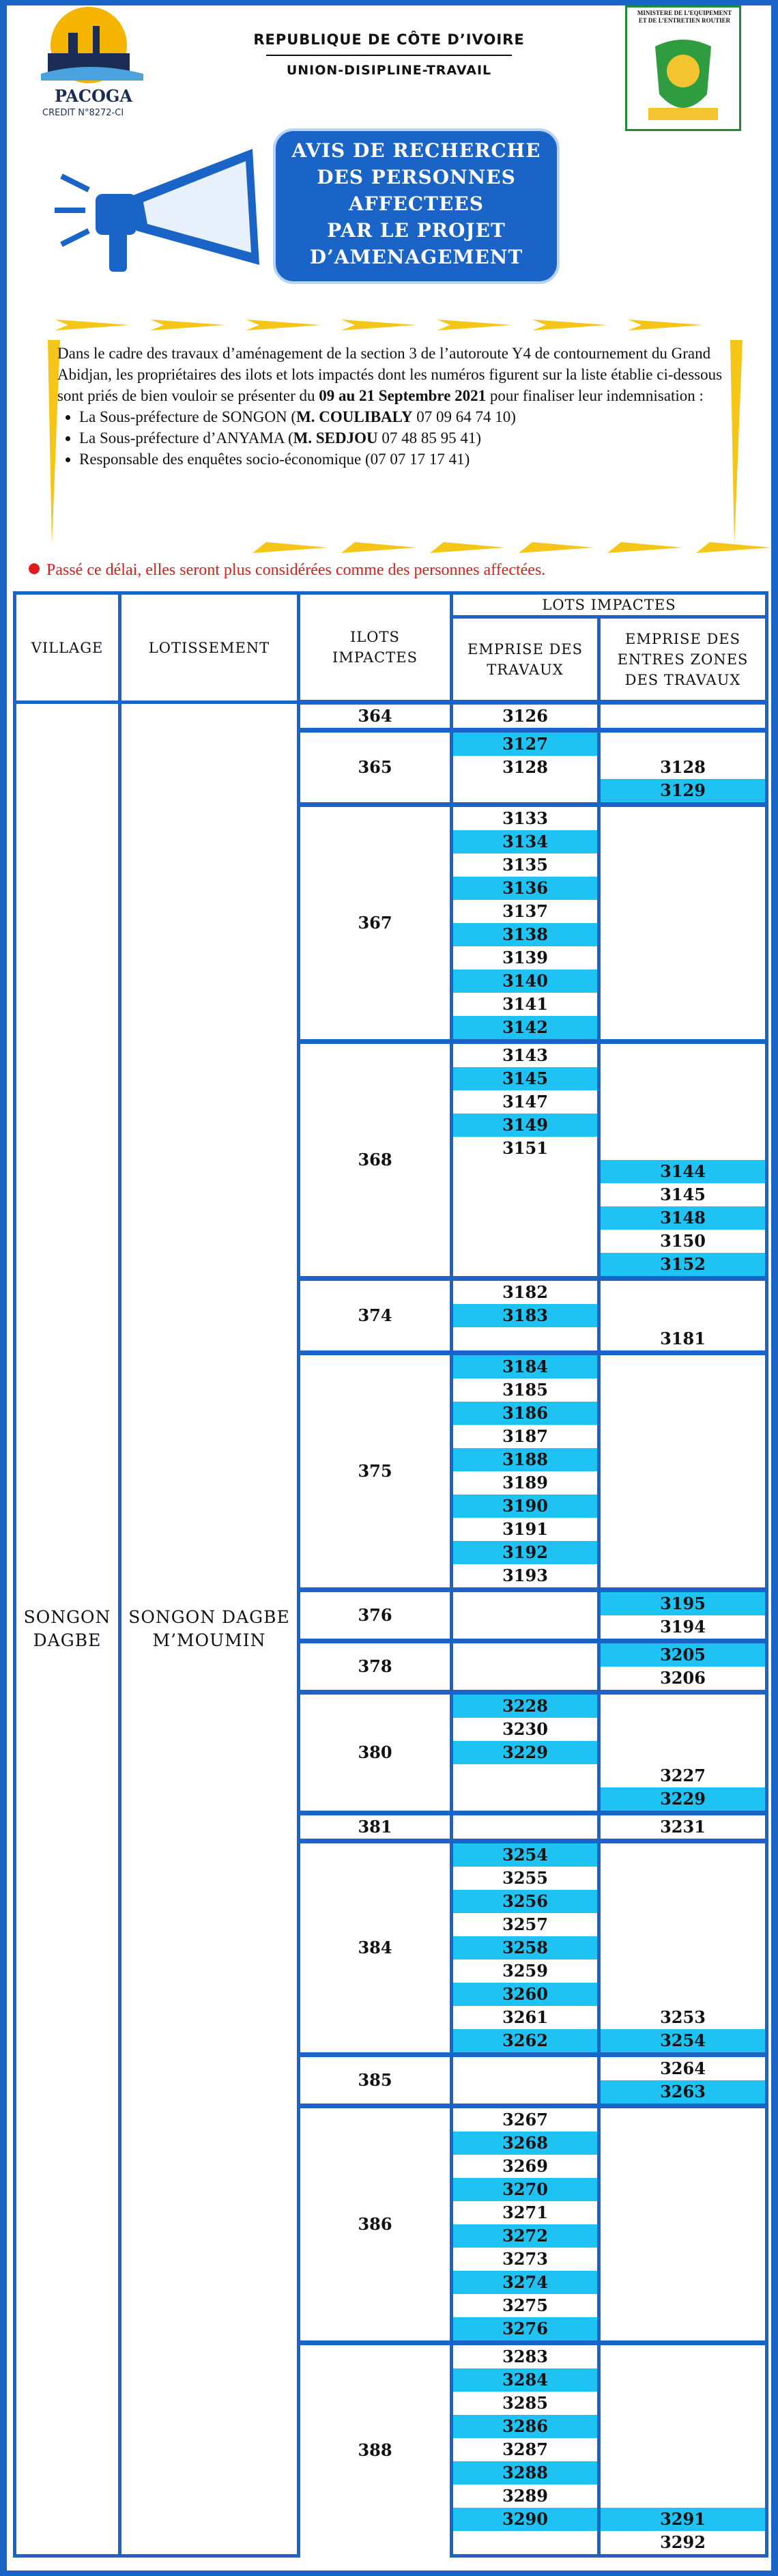 The height and width of the screenshot is (2576, 778). Describe the element at coordinates (391, 912) in the screenshot. I see `table-row: 3137` at that location.